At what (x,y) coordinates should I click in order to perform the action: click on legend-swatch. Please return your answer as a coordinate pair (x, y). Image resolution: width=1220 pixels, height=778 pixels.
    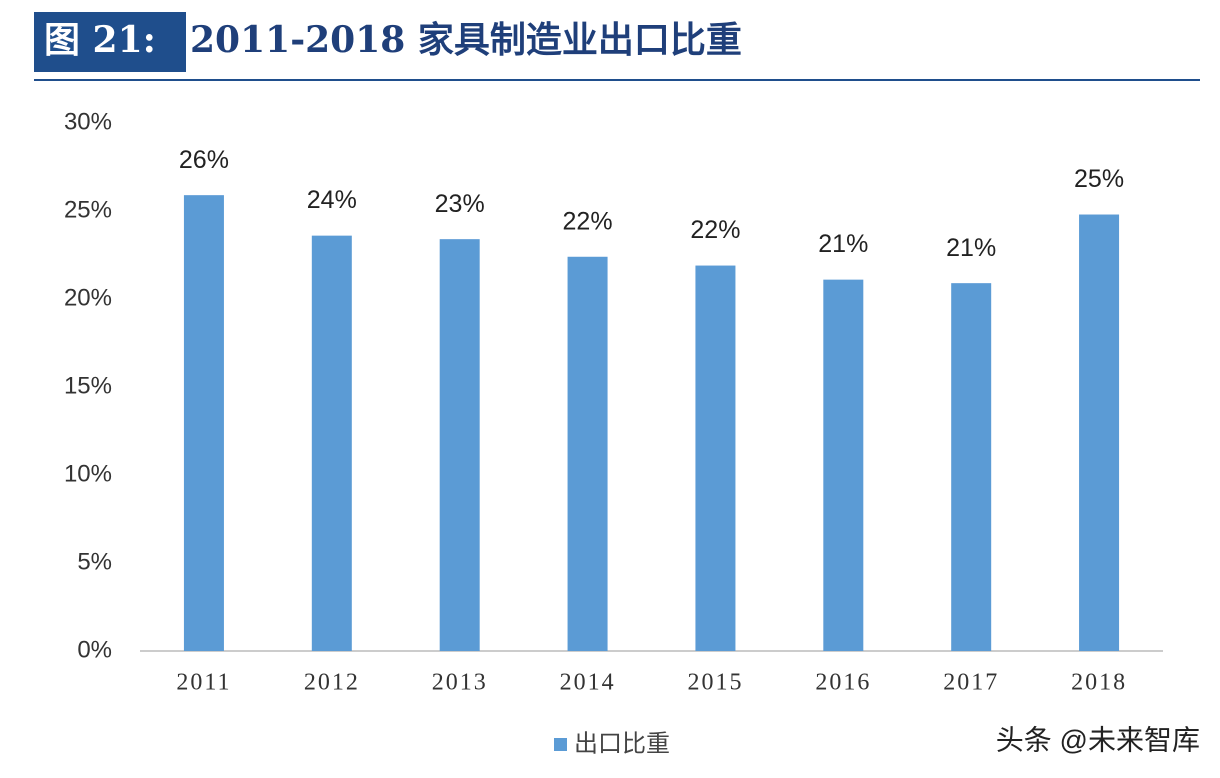
    Looking at the image, I should click on (560, 744).